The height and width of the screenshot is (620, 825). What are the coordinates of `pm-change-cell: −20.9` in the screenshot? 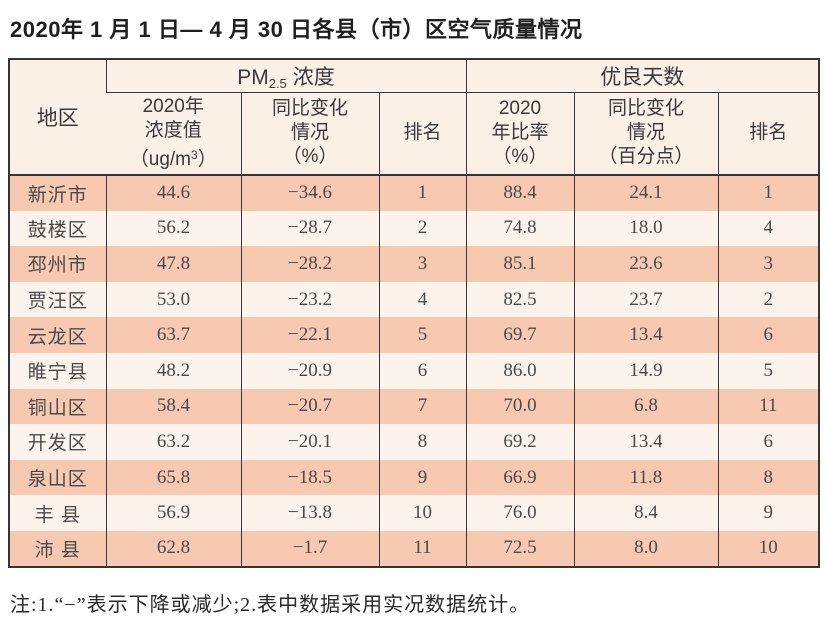 It's located at (309, 370).